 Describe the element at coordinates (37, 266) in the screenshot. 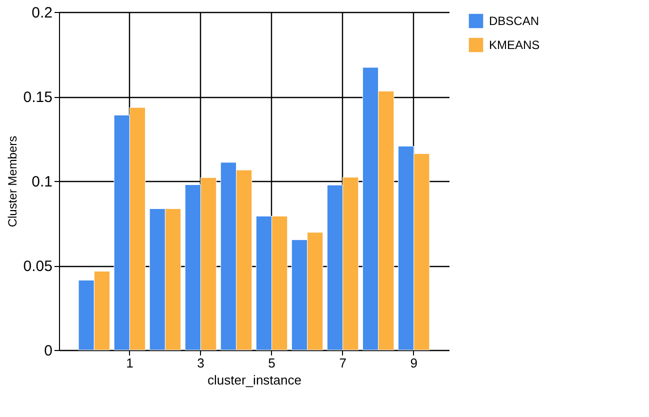

I see `y-tick-label: 0.05` at that location.